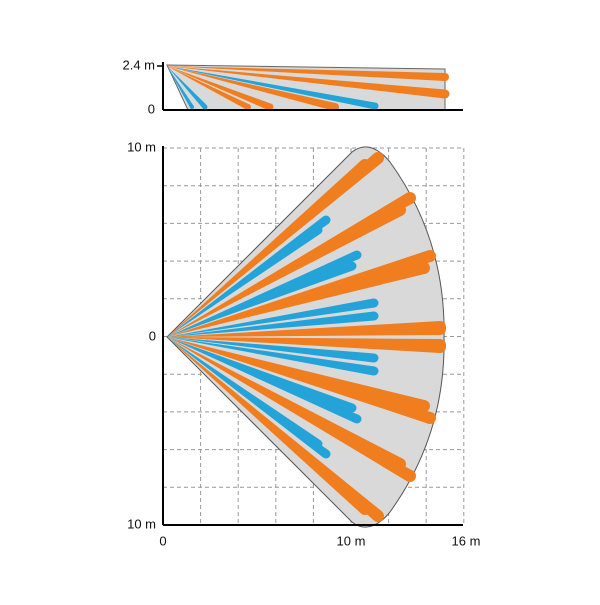  What do you see at coordinates (351, 540) in the screenshot?
I see `top-x-label: 10 m` at bounding box center [351, 540].